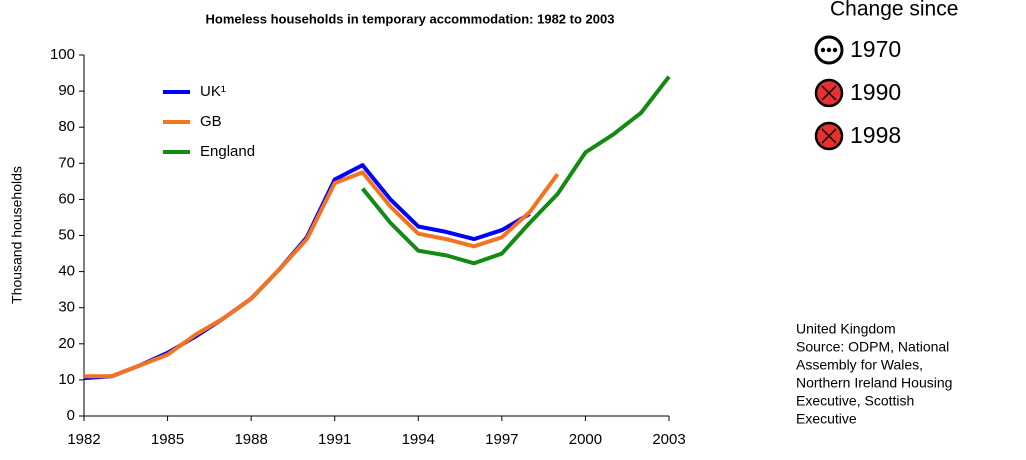 The height and width of the screenshot is (460, 1026). Describe the element at coordinates (894, 10) in the screenshot. I see `change-title: Change since` at that location.